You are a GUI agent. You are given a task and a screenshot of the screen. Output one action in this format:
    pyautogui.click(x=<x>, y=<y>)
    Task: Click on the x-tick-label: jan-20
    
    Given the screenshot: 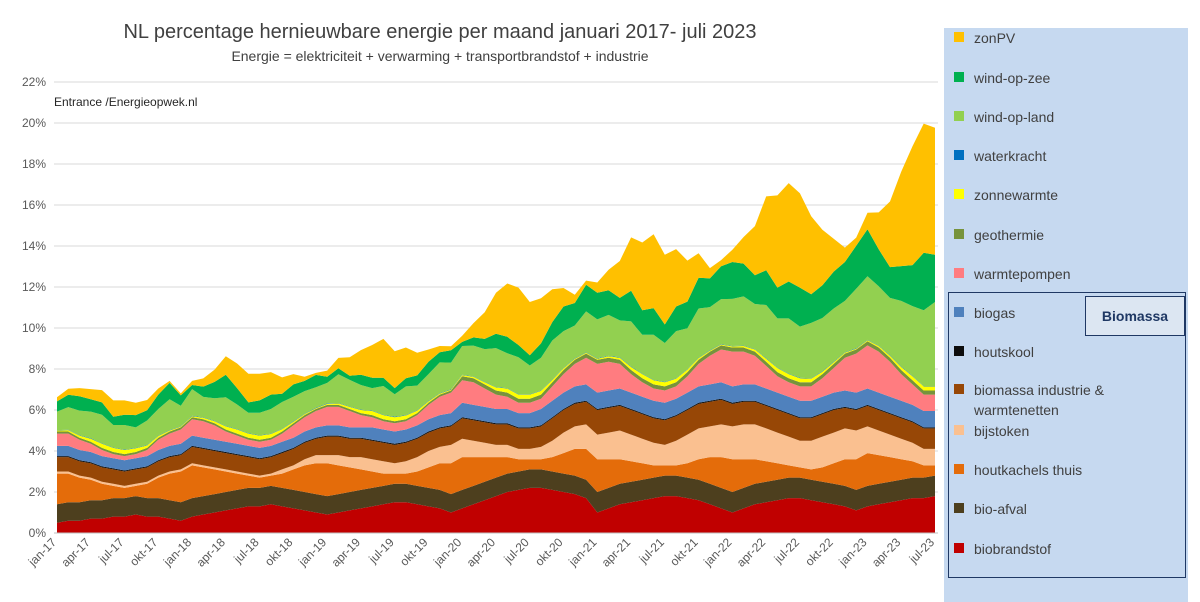 What is the action you would take?
    pyautogui.click(x=447, y=552)
    